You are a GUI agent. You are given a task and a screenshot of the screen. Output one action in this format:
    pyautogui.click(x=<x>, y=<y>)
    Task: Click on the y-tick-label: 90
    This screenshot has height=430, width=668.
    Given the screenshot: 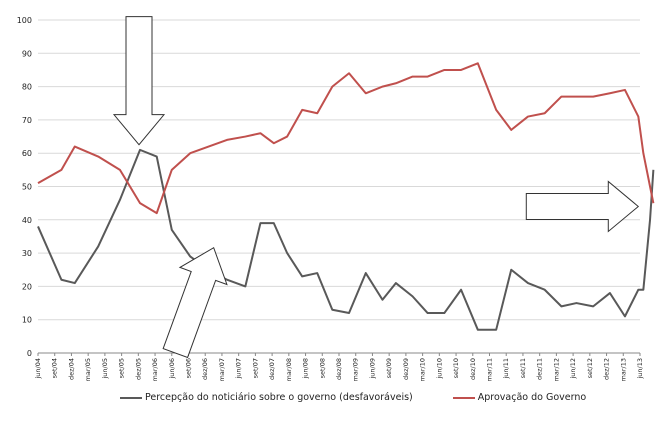 What is the action you would take?
    pyautogui.click(x=27, y=53)
    